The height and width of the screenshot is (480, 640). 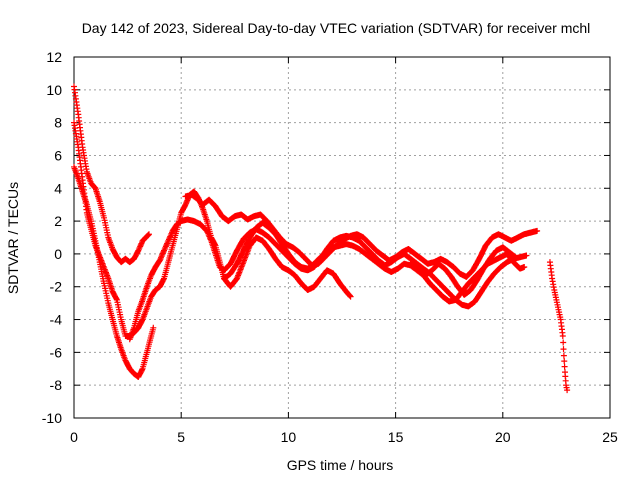 I want to click on x-tick-label: 15, so click(x=396, y=437).